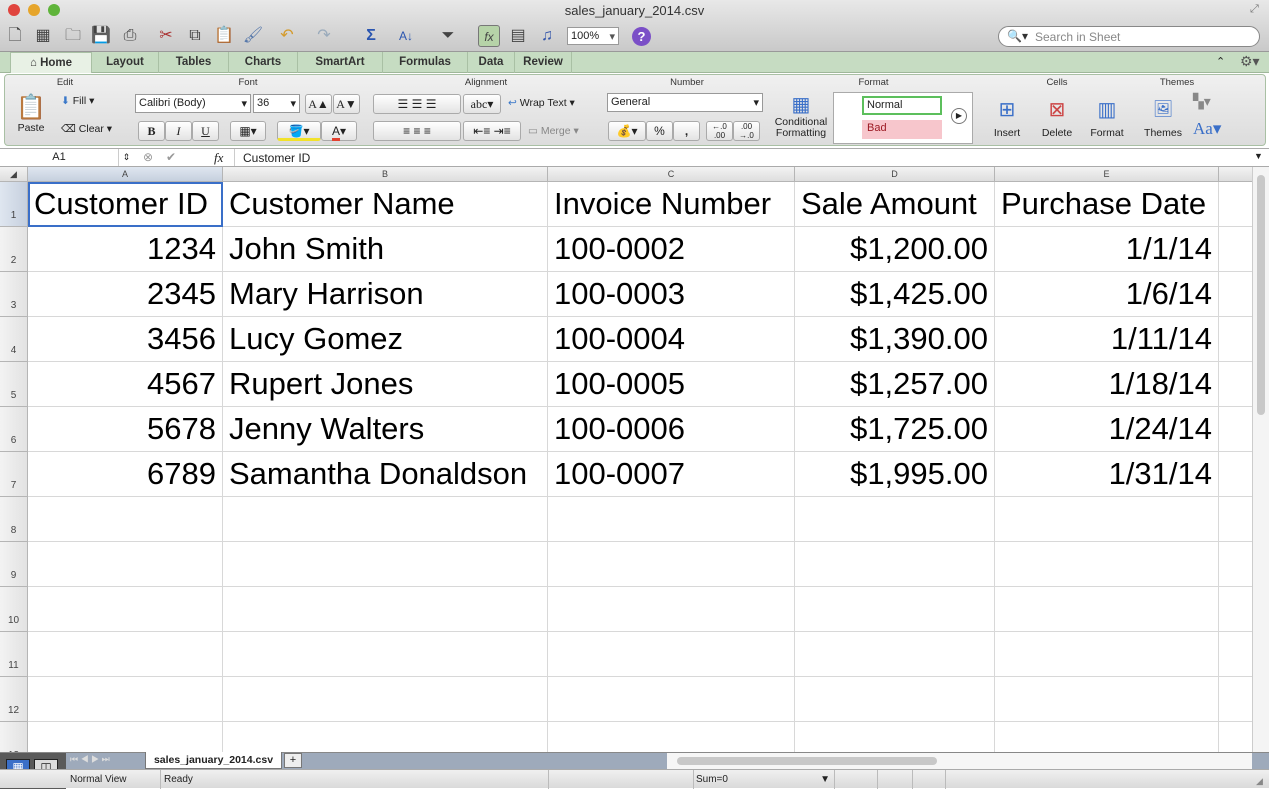  Describe the element at coordinates (125, 699) in the screenshot. I see `cell-a12` at that location.